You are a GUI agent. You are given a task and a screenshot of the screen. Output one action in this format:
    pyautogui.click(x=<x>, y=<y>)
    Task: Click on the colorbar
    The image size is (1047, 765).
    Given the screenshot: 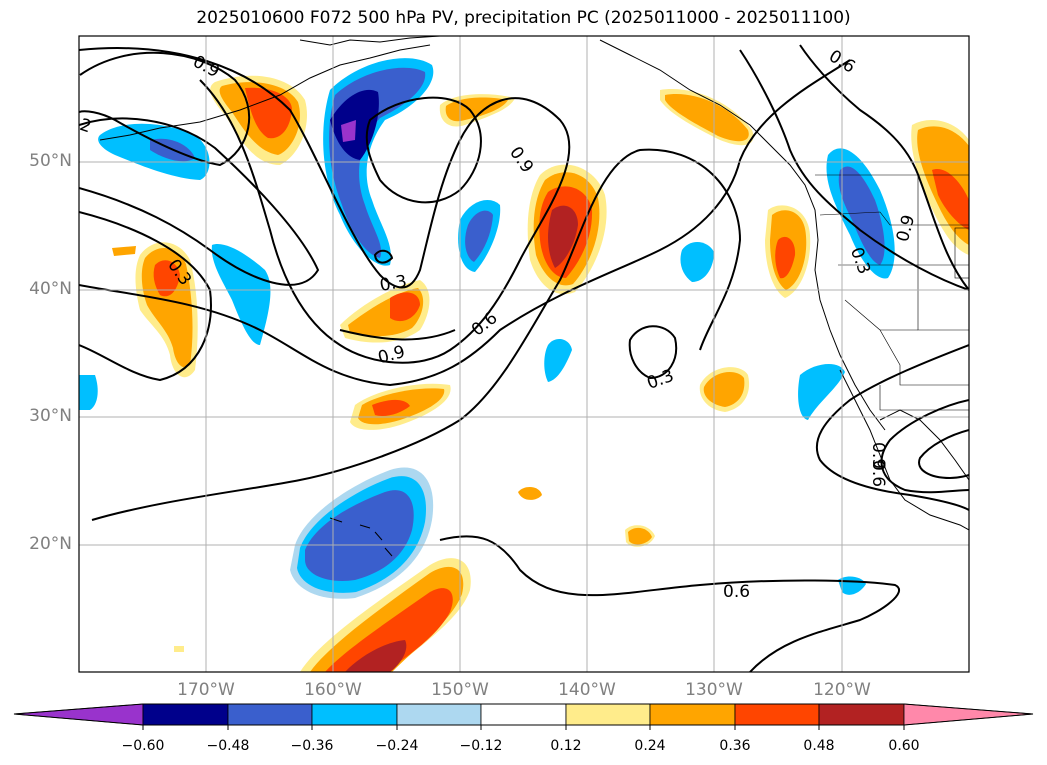 What is the action you would take?
    pyautogui.click(x=523, y=716)
    